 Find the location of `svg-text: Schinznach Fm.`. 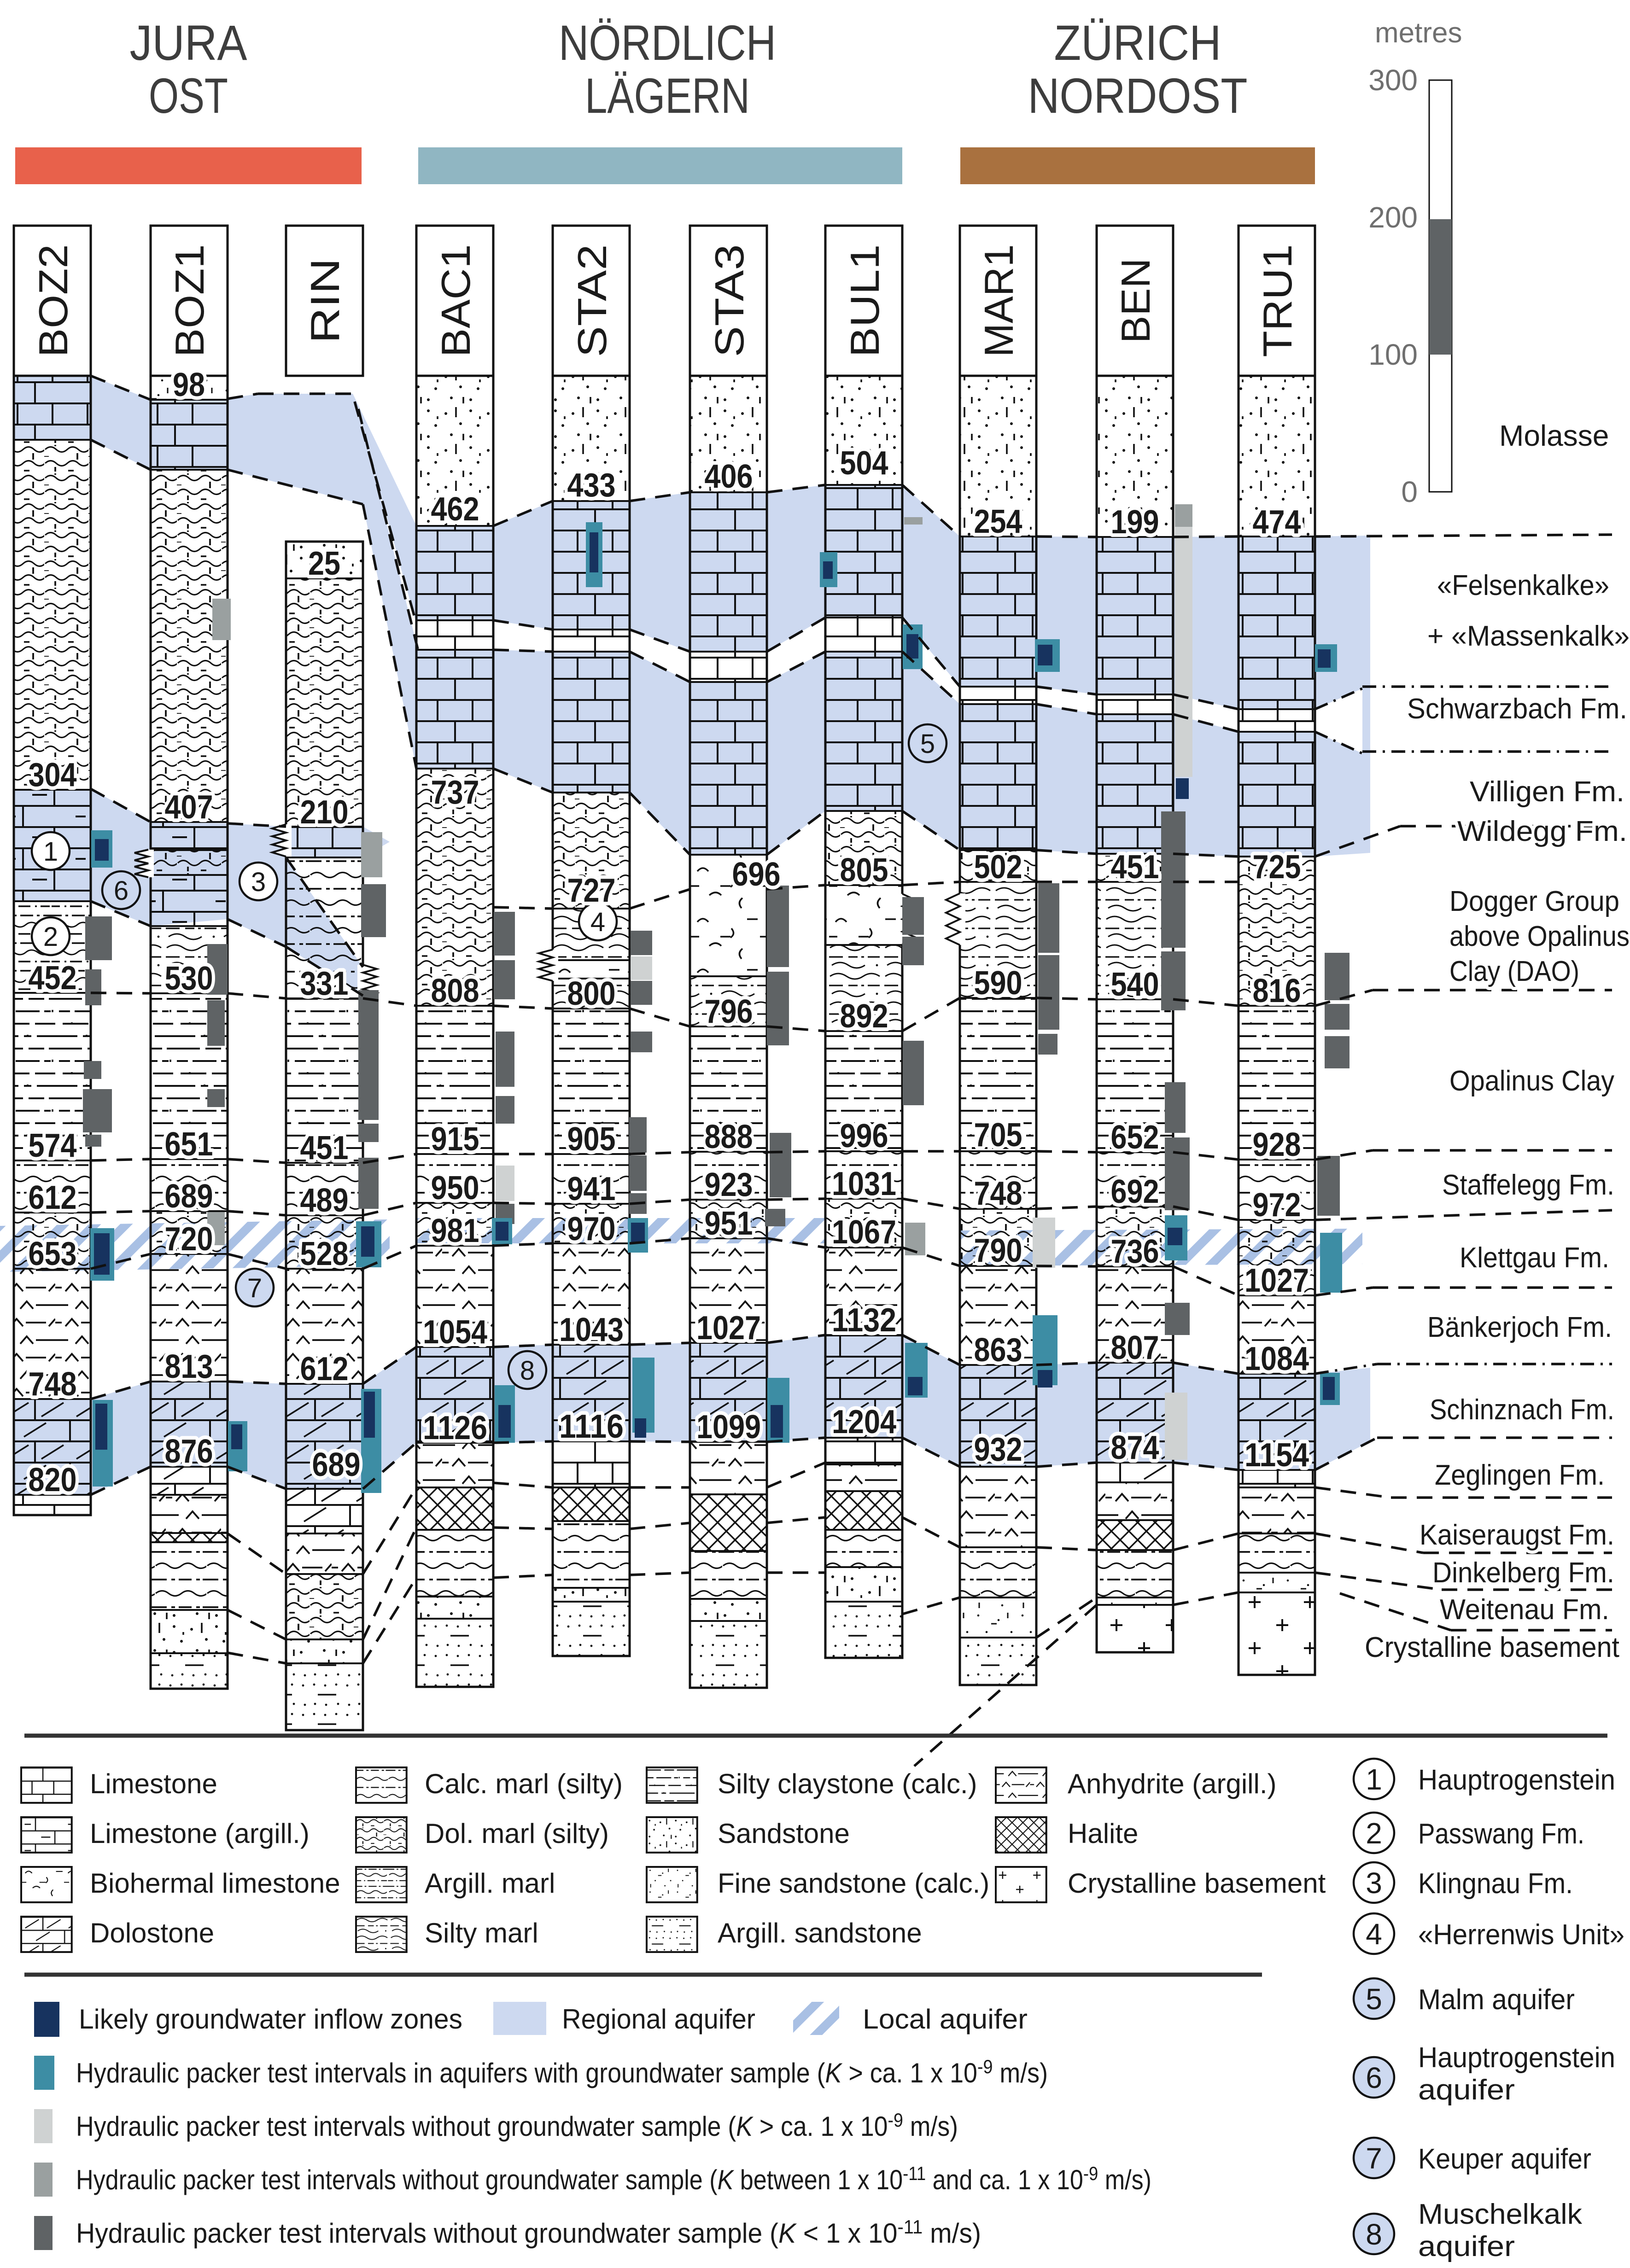

svg-text: Schinznach Fm. is located at coordinates (1522, 1410).